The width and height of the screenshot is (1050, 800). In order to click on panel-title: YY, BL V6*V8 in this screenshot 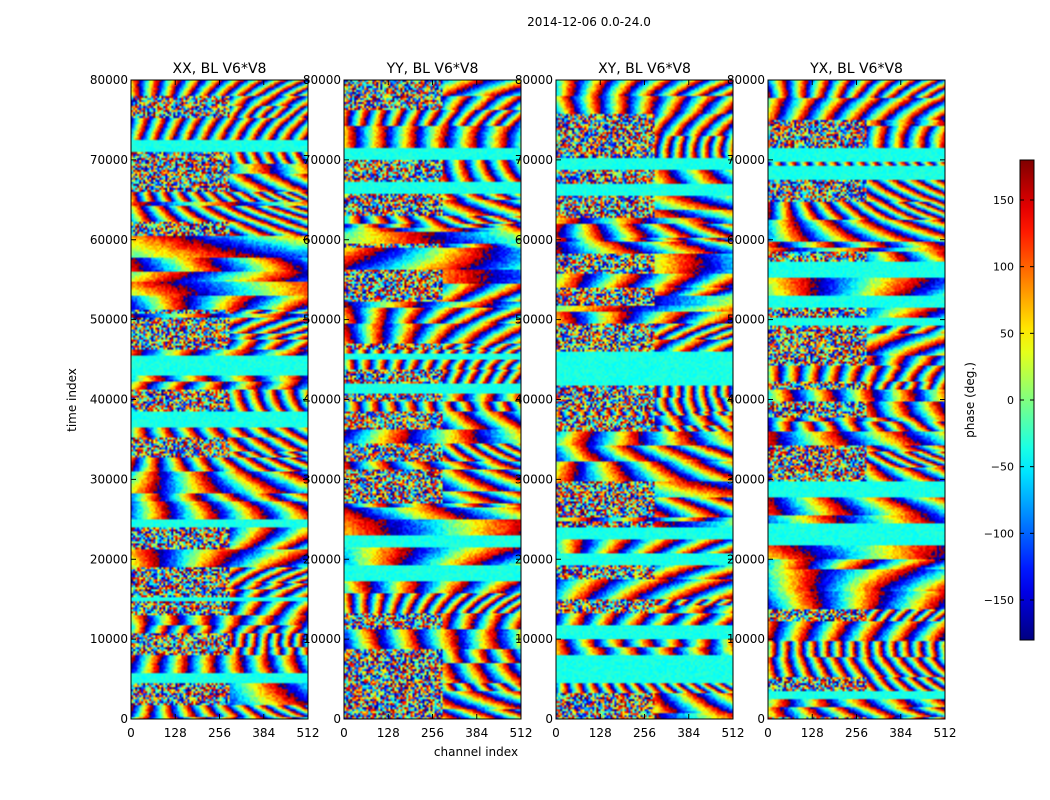, I will do `click(432, 69)`.